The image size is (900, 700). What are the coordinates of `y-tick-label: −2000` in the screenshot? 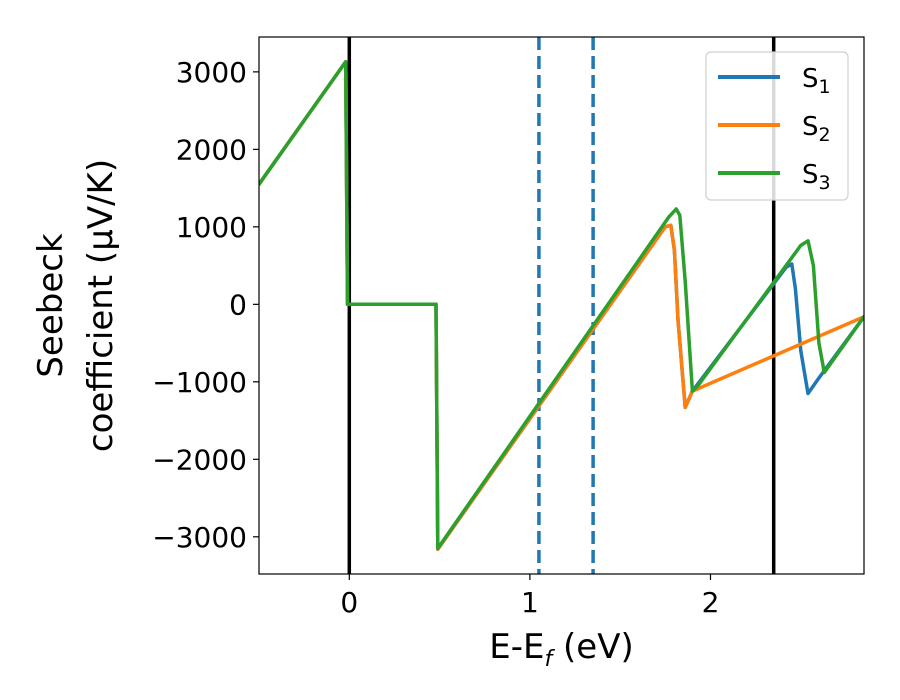 It's located at (199, 459).